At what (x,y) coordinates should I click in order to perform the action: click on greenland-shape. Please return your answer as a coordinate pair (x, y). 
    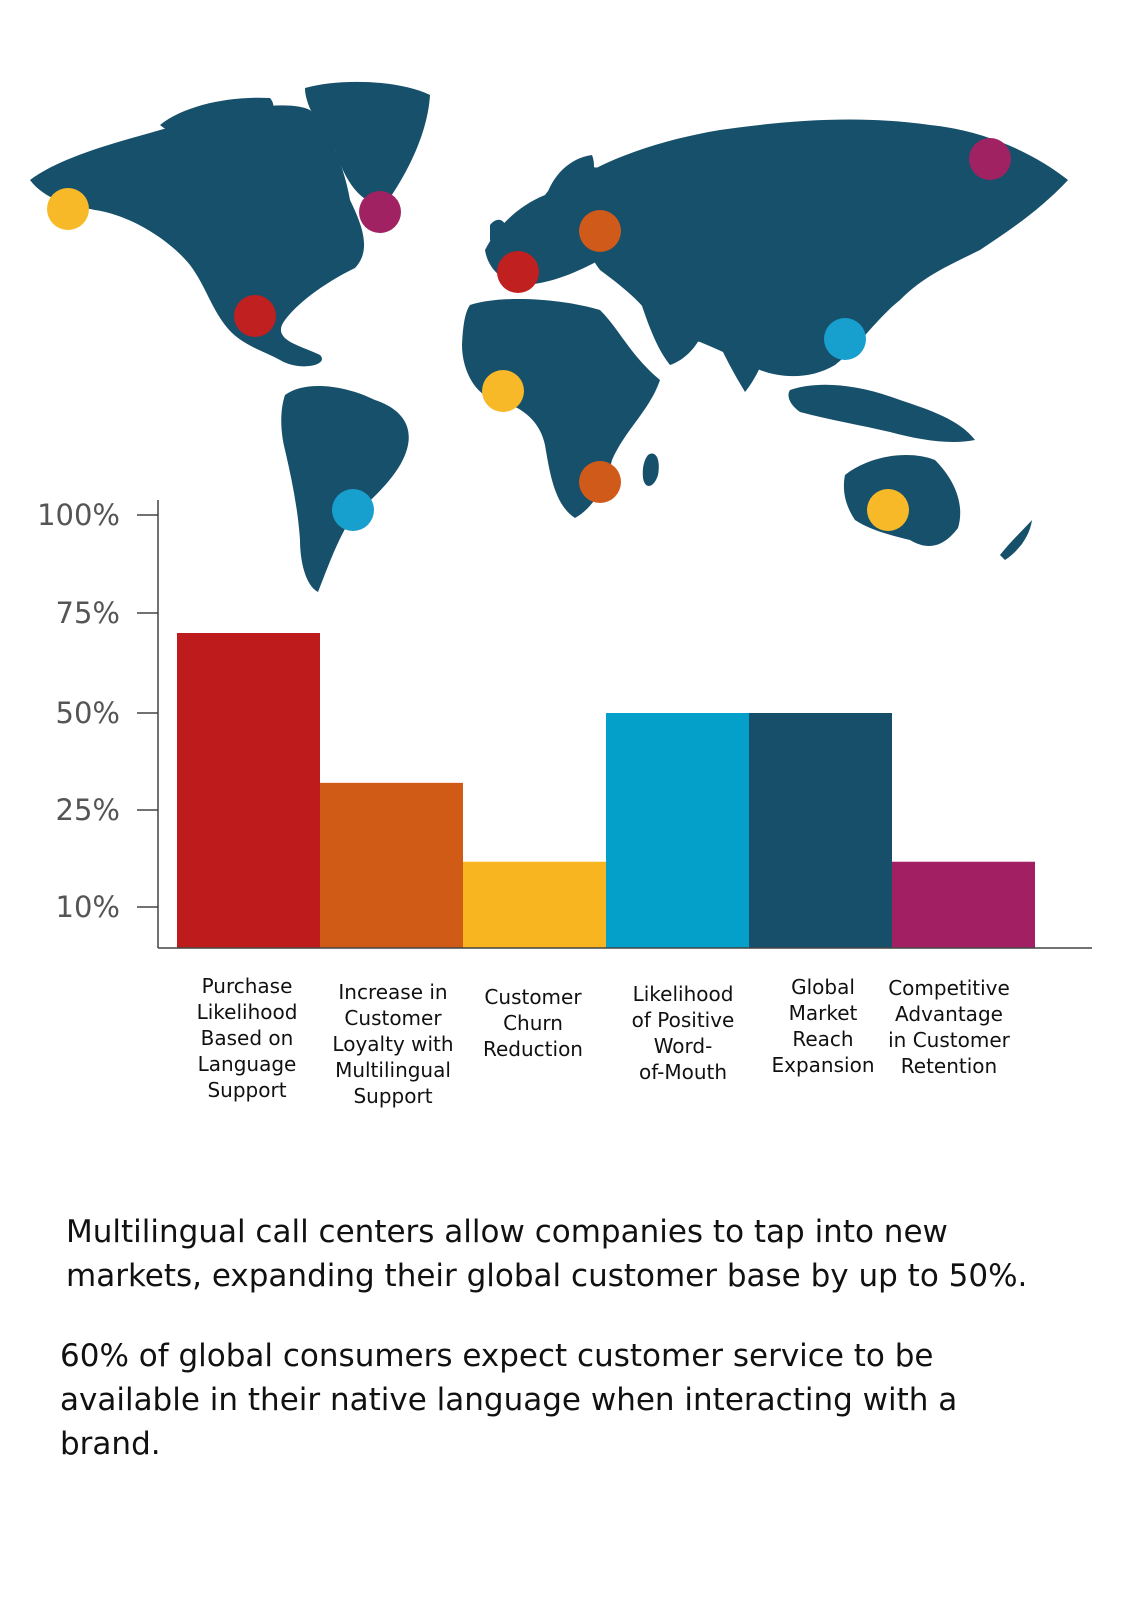
    Looking at the image, I should click on (367, 143).